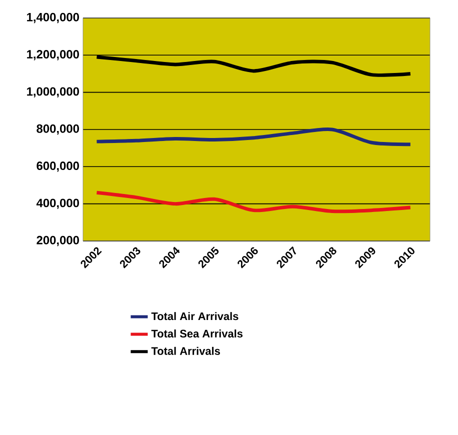 Image resolution: width=458 pixels, height=435 pixels. Describe the element at coordinates (185, 350) in the screenshot. I see `legend-label: Total Arrivals` at that location.